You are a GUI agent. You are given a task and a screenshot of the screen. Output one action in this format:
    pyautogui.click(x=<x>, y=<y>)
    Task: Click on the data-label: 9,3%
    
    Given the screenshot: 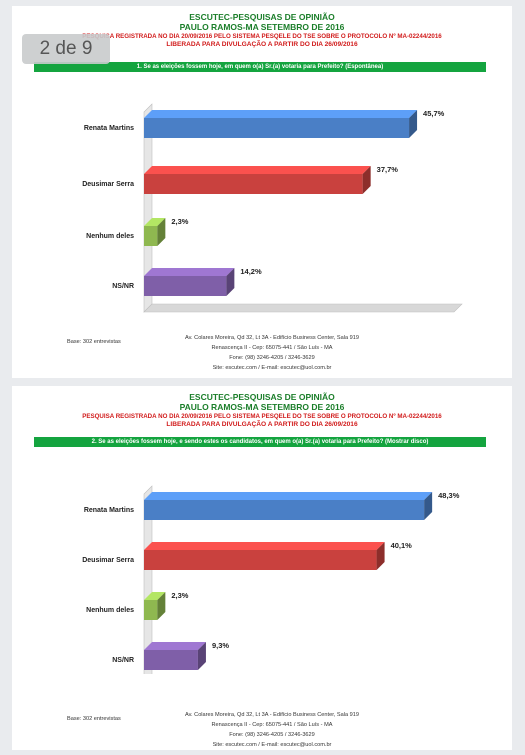 What is the action you would take?
    pyautogui.click(x=220, y=645)
    